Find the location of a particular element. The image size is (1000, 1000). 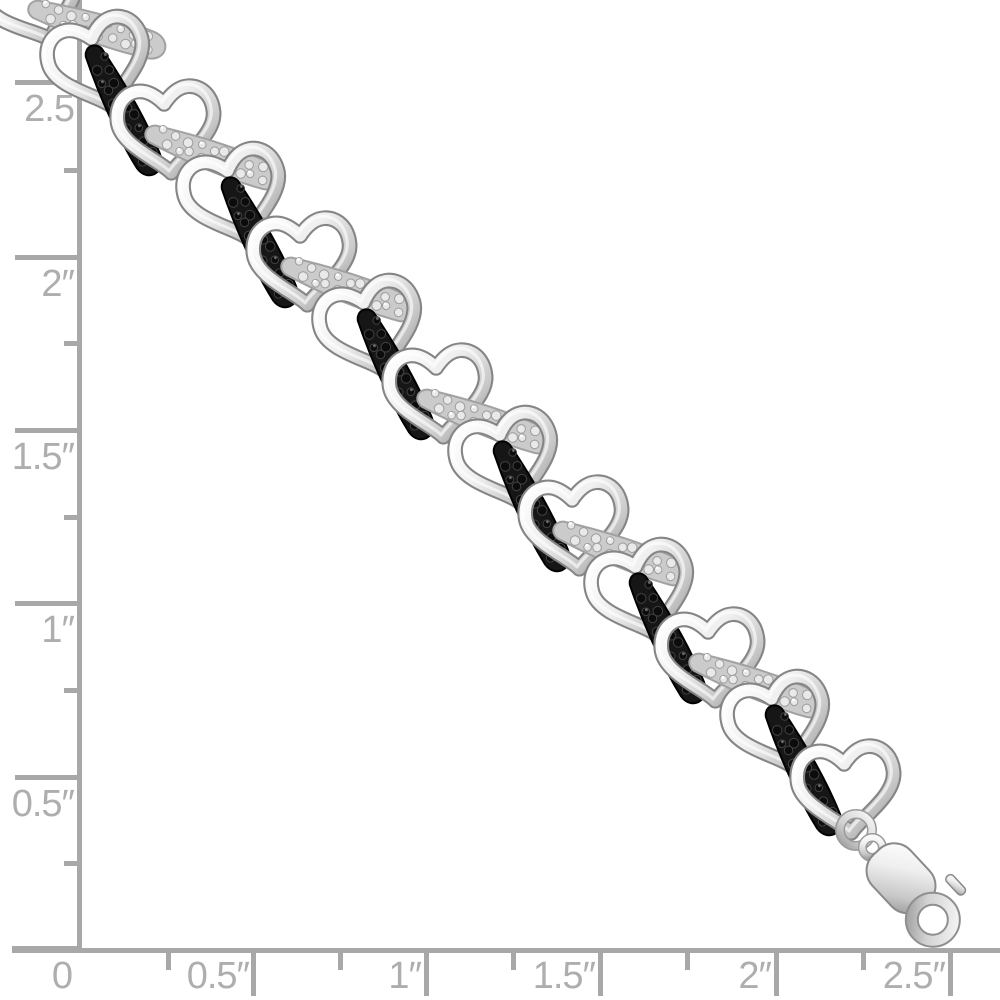

h-ruler-label: 1.5″ is located at coordinates (564, 976).